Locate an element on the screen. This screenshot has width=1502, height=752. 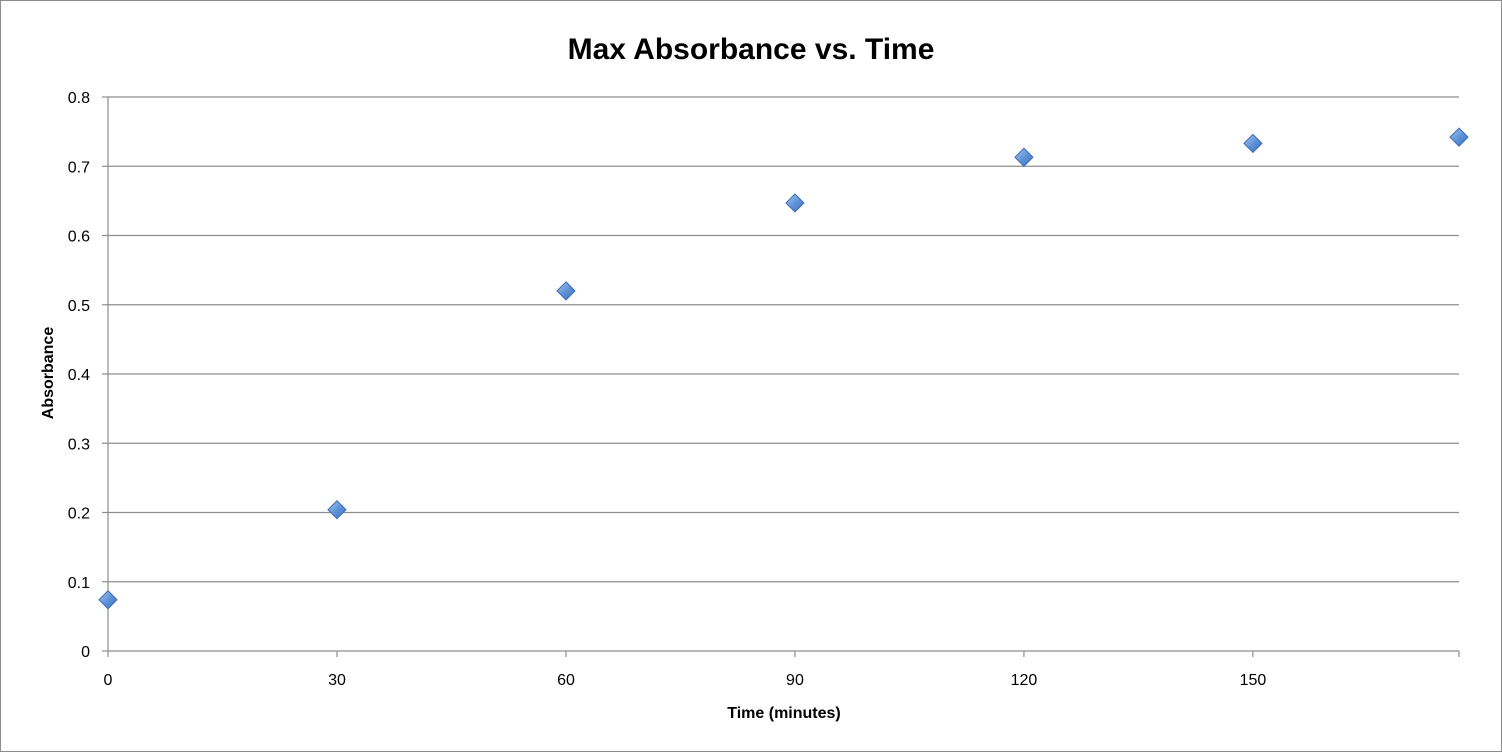
y-tick-label: 0.6 is located at coordinates (79, 237).